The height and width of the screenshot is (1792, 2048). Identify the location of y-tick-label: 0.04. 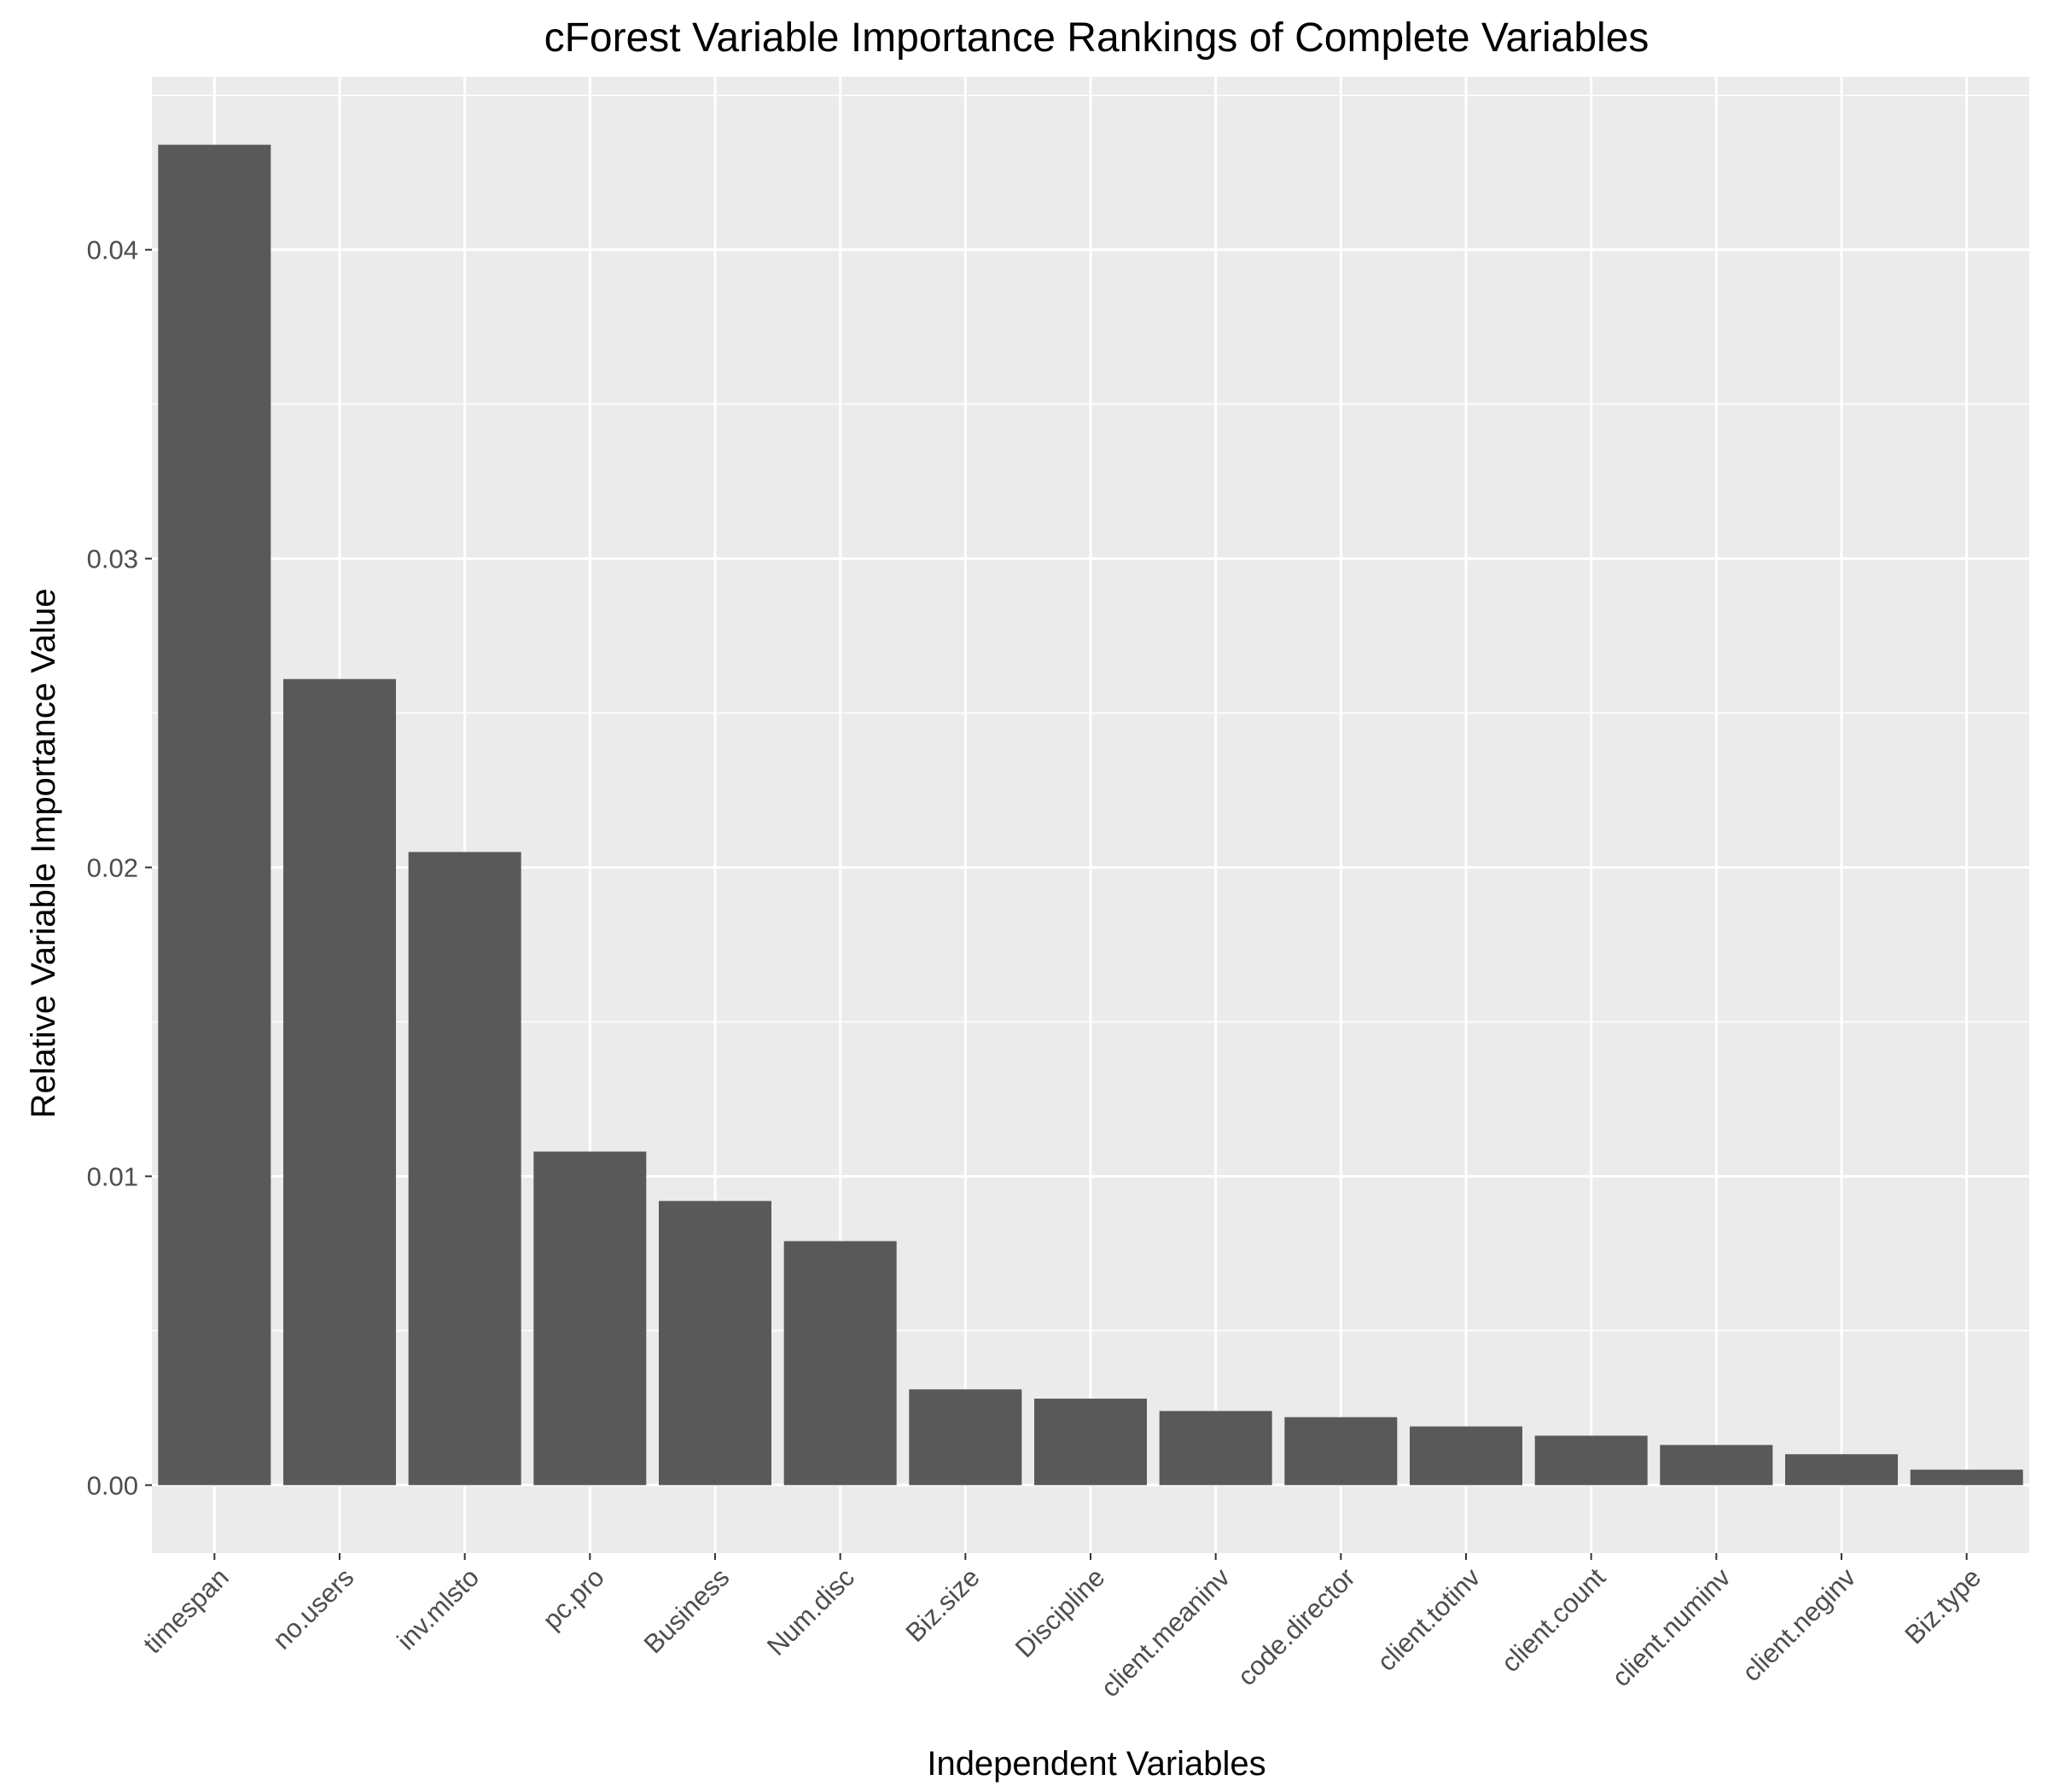
(113, 251).